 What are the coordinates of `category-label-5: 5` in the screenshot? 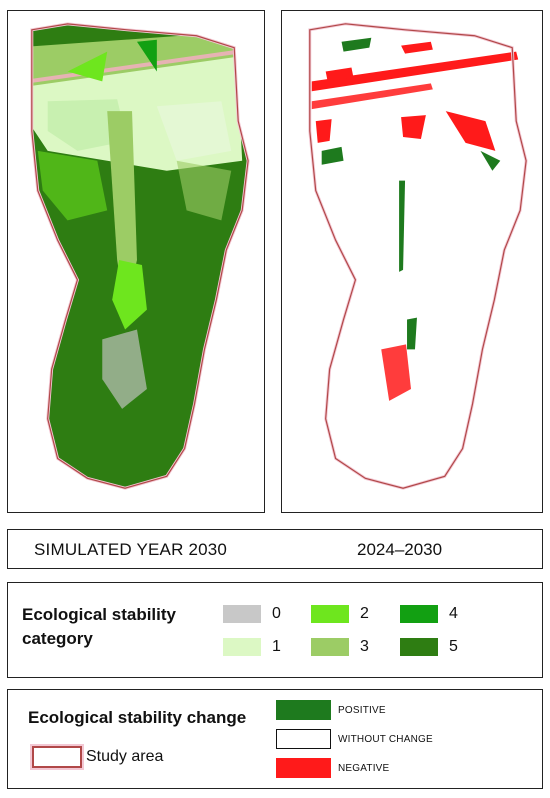 It's located at (453, 646).